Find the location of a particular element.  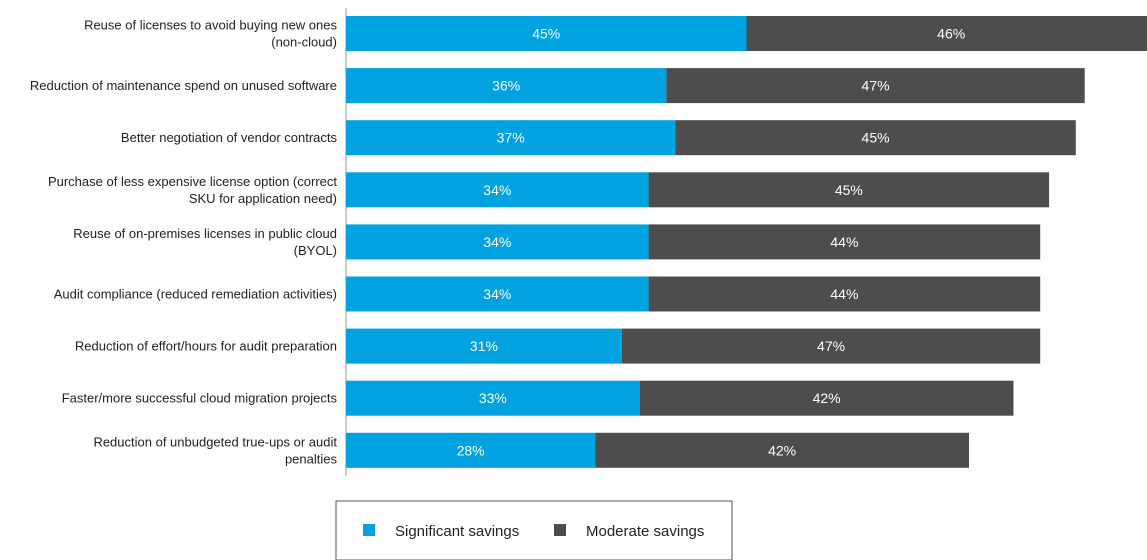

bar-value-label-significant-0: 45% is located at coordinates (546, 34).